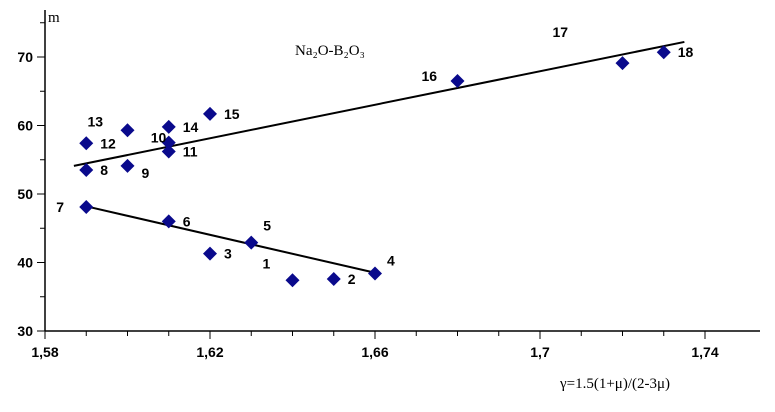  What do you see at coordinates (25, 194) in the screenshot?
I see `y-tick-label: 50` at bounding box center [25, 194].